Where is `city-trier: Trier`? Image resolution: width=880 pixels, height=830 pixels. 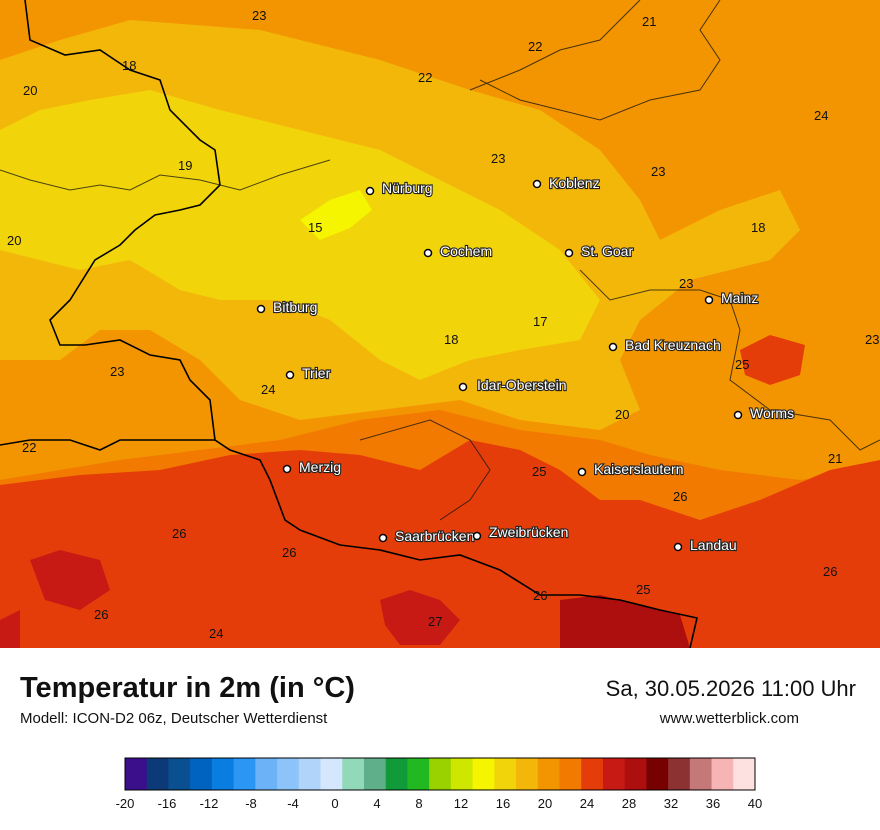
city-trier: Trier is located at coordinates (308, 373).